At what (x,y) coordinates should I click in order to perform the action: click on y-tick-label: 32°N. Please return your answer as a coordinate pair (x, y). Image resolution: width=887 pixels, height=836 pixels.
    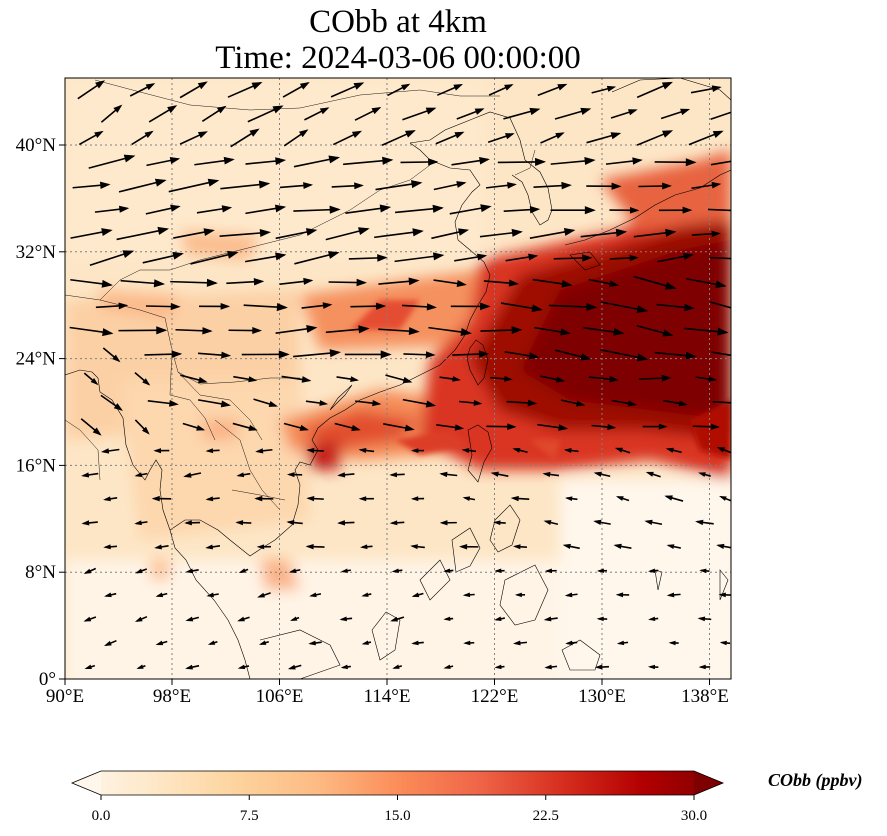
    Looking at the image, I should click on (36, 252).